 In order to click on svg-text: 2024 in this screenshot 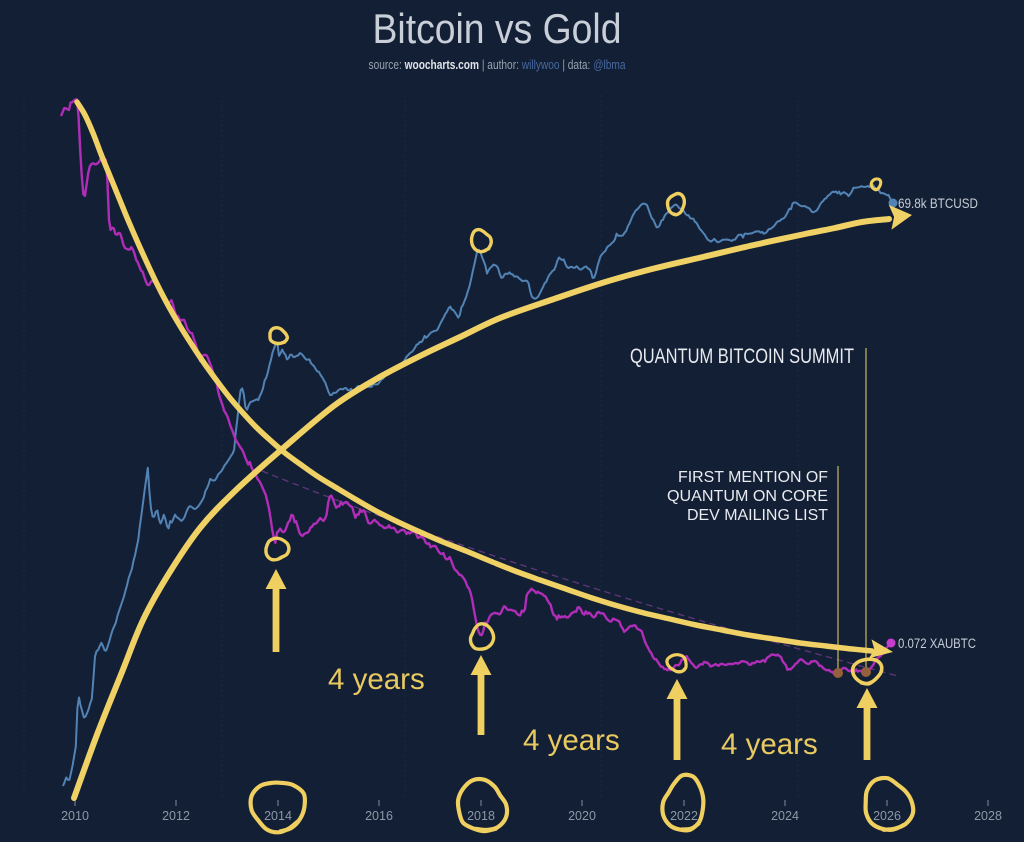, I will do `click(785, 816)`.